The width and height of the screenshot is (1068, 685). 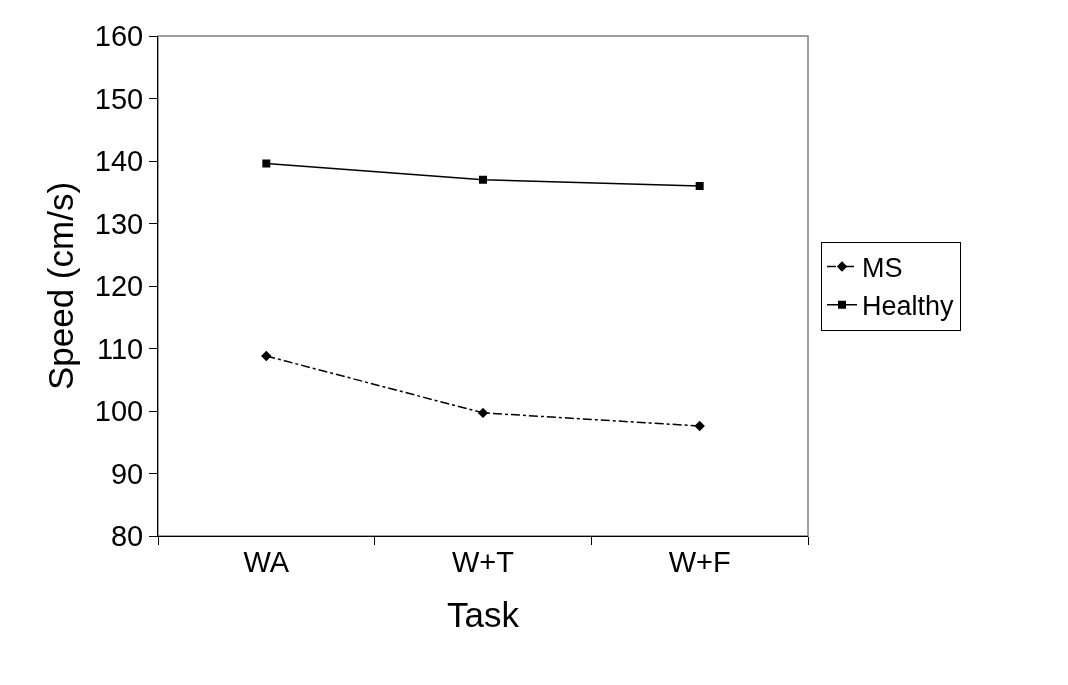 What do you see at coordinates (483, 561) in the screenshot?
I see `x-tick-label: W+T` at bounding box center [483, 561].